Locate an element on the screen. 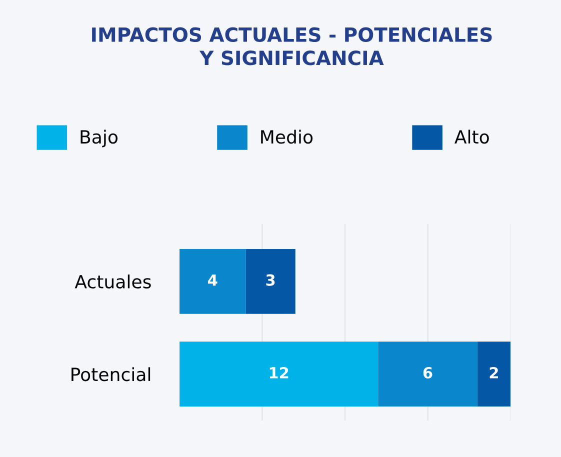 Image resolution: width=561 pixels, height=457 pixels. data-label: 12 is located at coordinates (279, 372).